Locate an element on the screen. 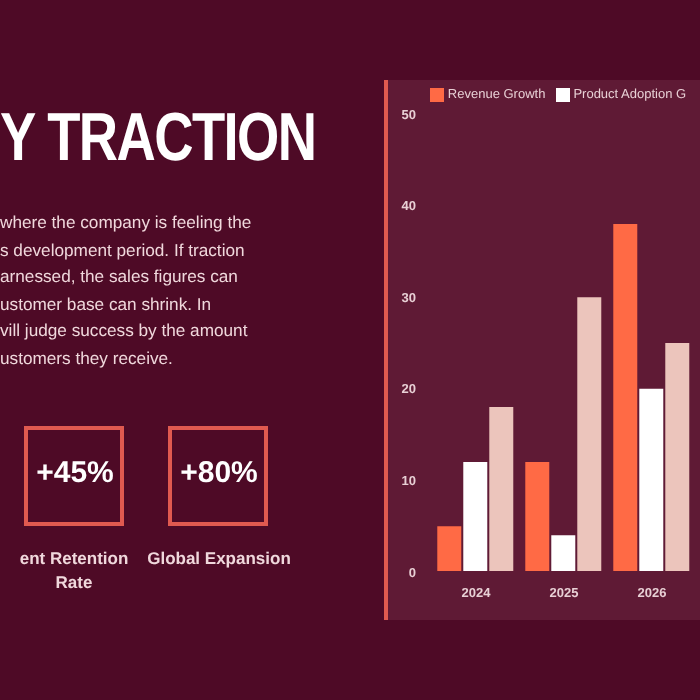 Image resolution: width=700 pixels, height=700 pixels. text: +45% is located at coordinates (75, 473).